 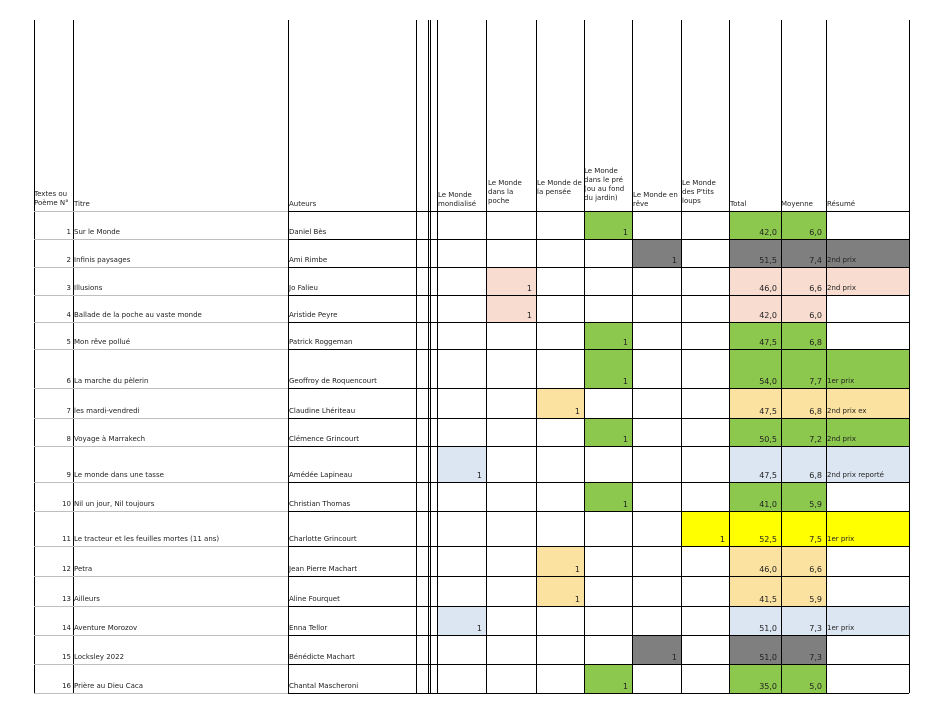 I want to click on table-row: 1 47,5 6,8 5 Mon rêve pollué Patrick Roggeman, so click(x=475, y=336).